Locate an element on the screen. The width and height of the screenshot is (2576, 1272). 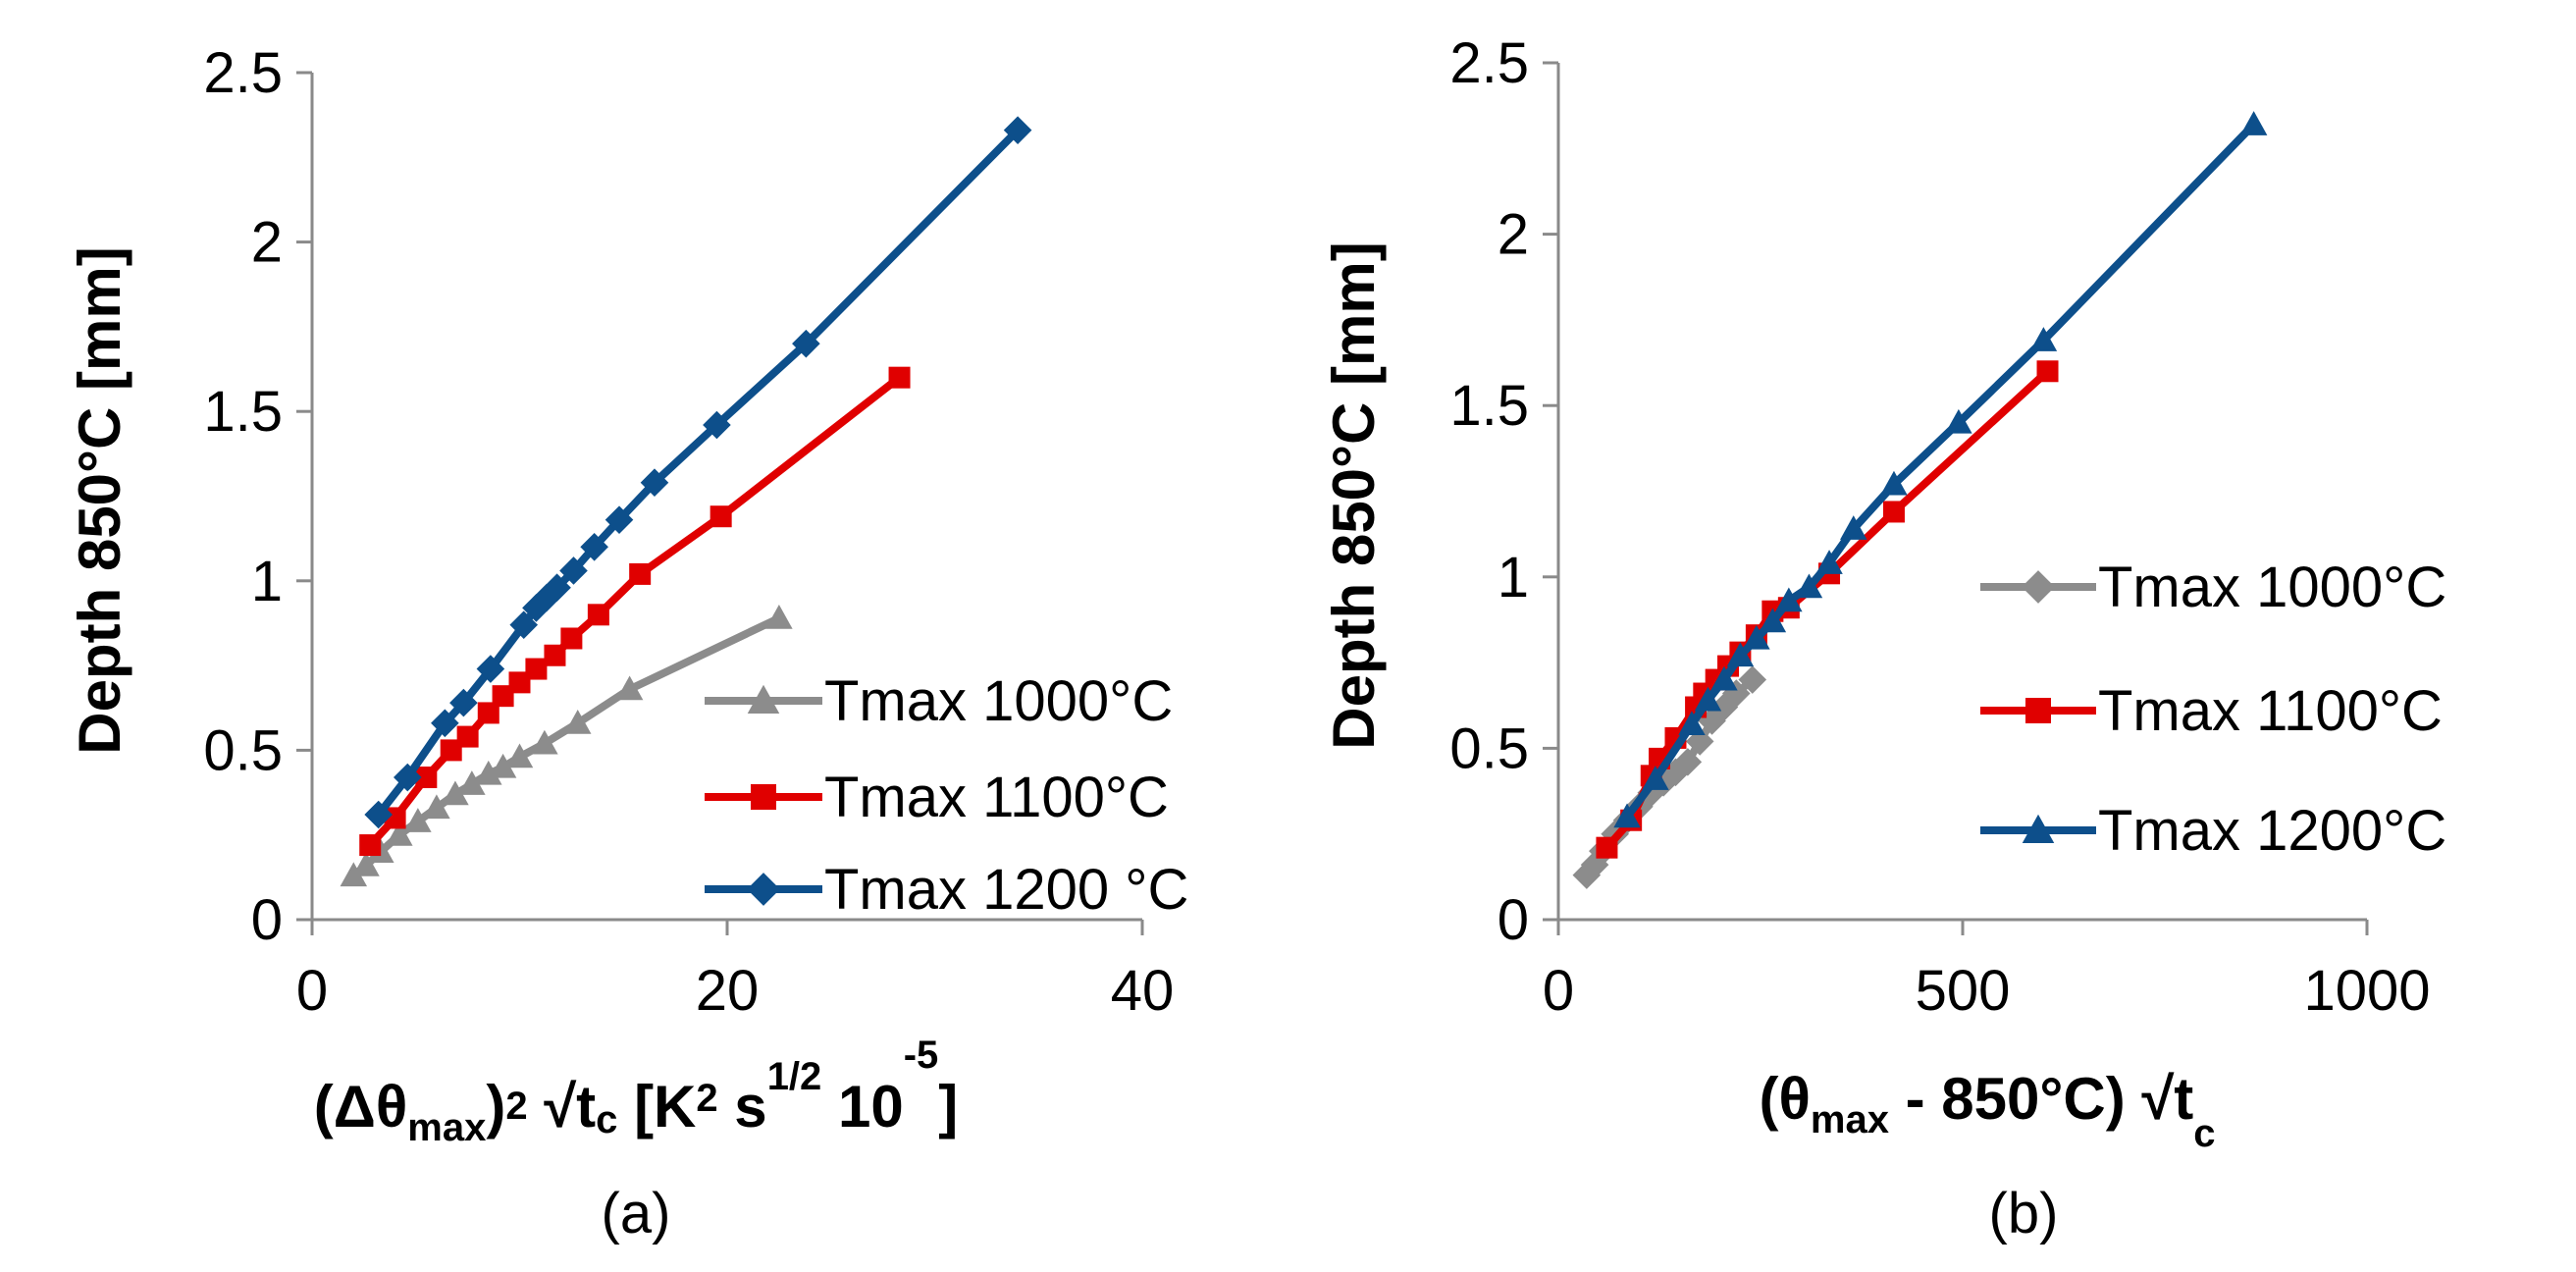
y-tick-label: 0.5 is located at coordinates (243, 750).